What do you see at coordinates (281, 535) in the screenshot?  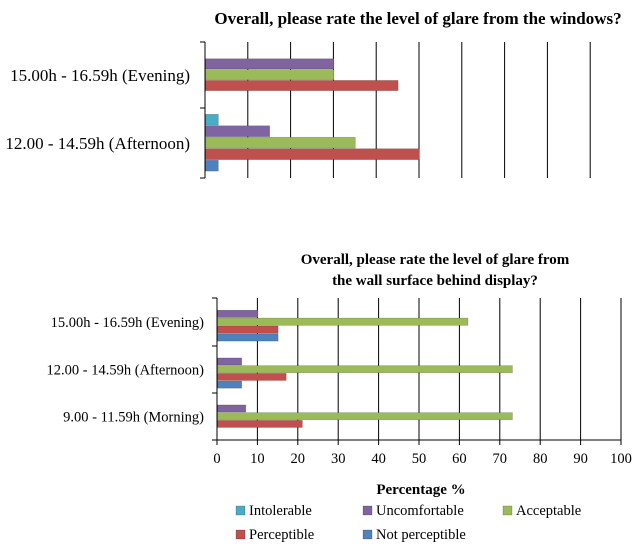 I see `legend-label-perceptible: Perceptible` at bounding box center [281, 535].